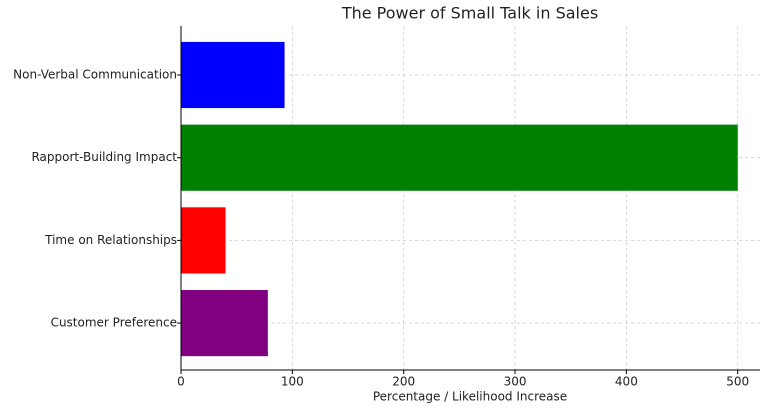  What do you see at coordinates (104, 157) in the screenshot?
I see `y-tick-label: Rapport-Building Impact` at bounding box center [104, 157].